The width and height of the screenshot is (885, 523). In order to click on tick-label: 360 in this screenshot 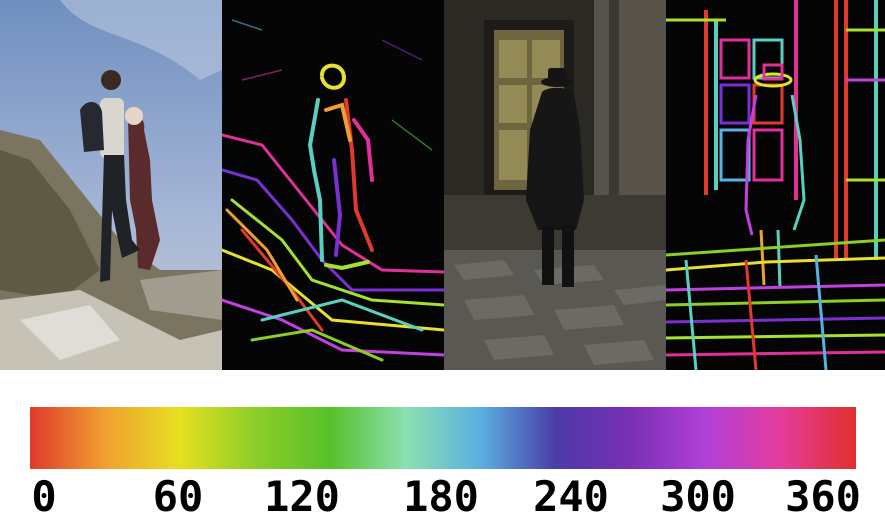, I will do `click(823, 496)`.